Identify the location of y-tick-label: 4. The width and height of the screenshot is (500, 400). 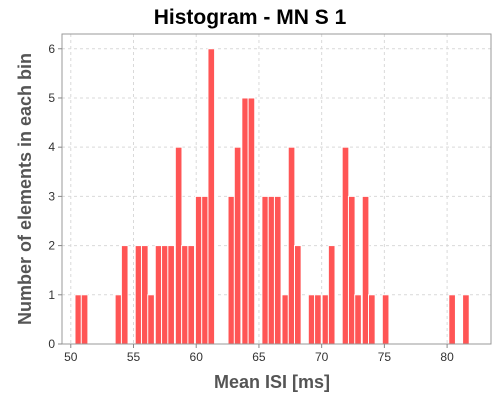
(51, 147).